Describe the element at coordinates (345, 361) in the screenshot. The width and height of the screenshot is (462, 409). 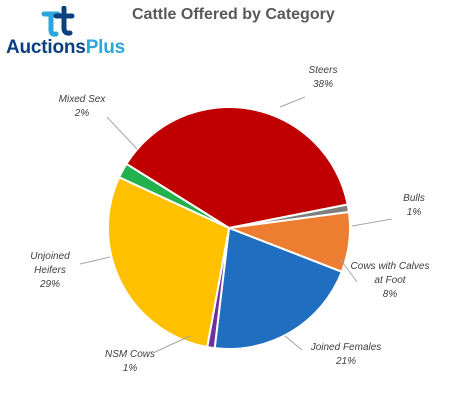
I see `data-label-value: 21%` at that location.